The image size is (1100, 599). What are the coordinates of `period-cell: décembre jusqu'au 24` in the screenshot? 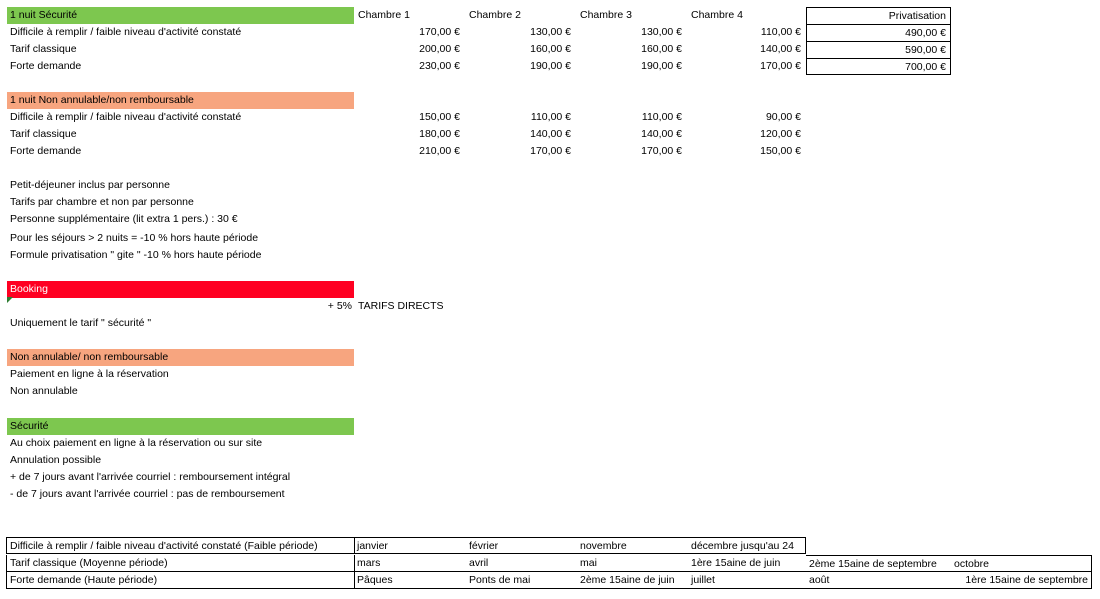 It's located at (747, 545).